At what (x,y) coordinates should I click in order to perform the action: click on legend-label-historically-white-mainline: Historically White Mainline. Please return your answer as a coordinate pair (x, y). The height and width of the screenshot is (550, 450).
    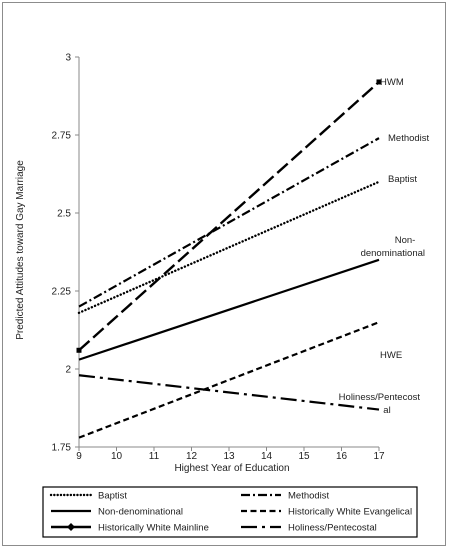
    Looking at the image, I should click on (153, 528).